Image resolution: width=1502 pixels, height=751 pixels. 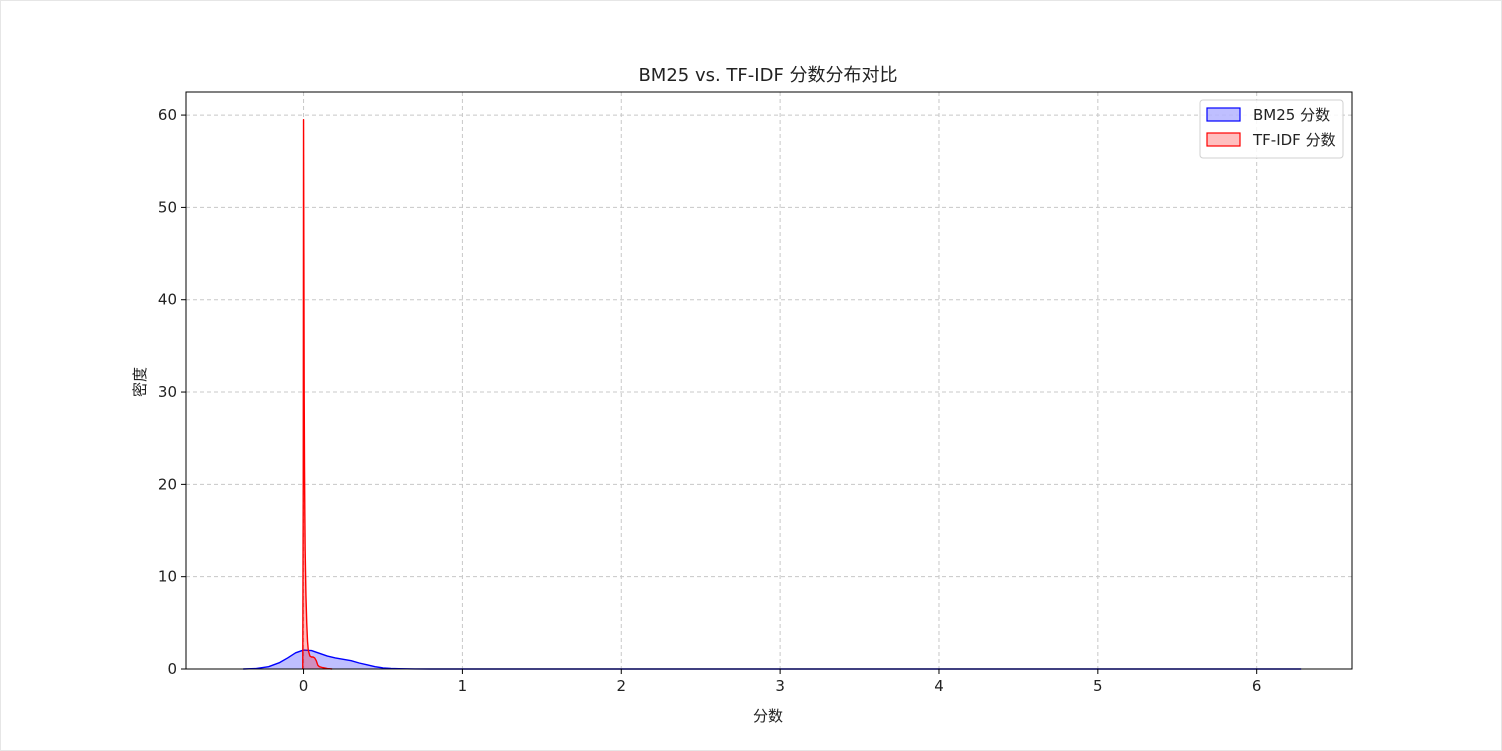 What do you see at coordinates (768, 716) in the screenshot?
I see `x-axis-label: 分数` at bounding box center [768, 716].